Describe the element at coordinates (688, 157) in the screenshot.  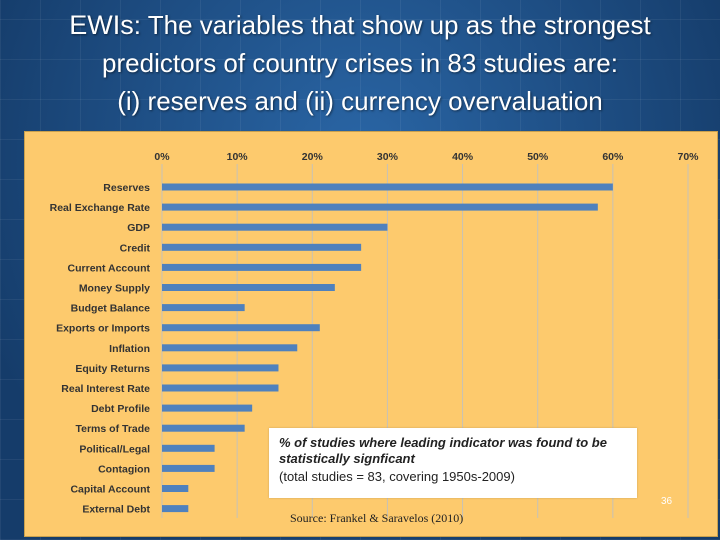
I see `x-tick-label: 70%` at that location.